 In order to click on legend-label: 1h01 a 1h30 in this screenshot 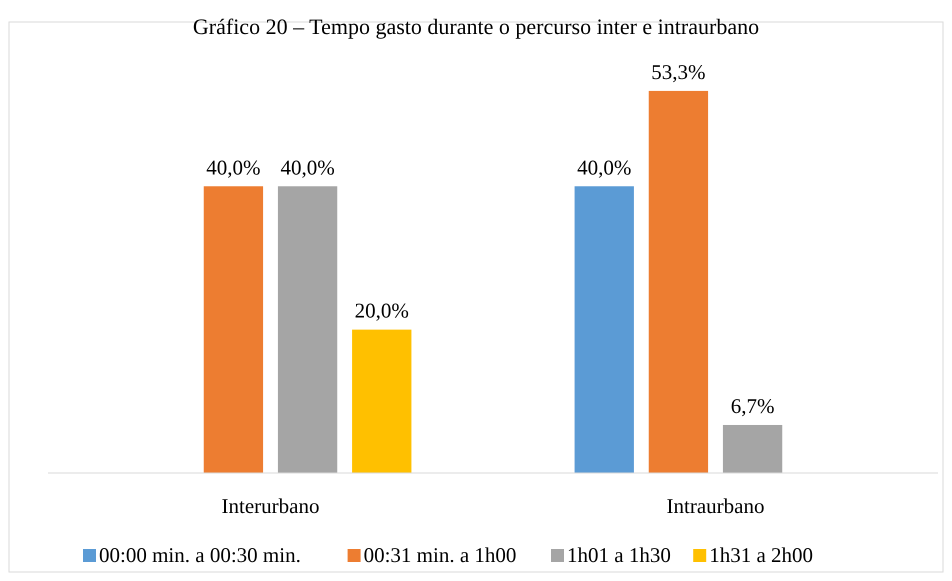, I will do `click(619, 555)`.